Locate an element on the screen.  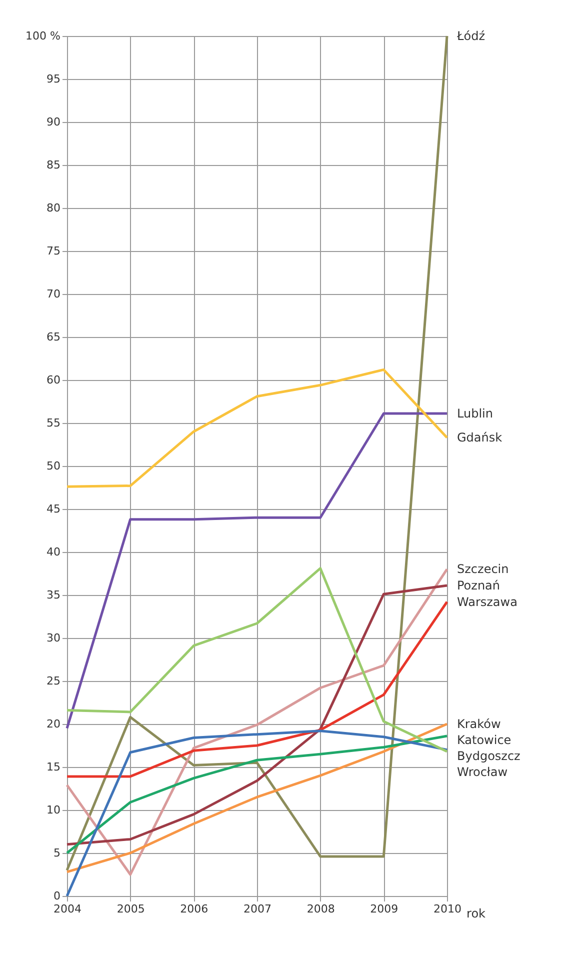
series-label: Szczecin is located at coordinates (483, 569).